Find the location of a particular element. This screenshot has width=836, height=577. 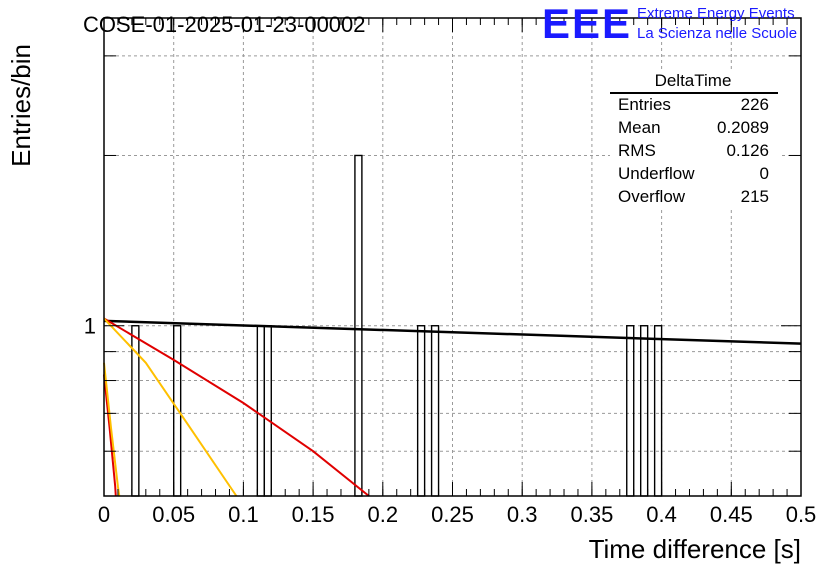

stats-row-value: 226 is located at coordinates (755, 104).